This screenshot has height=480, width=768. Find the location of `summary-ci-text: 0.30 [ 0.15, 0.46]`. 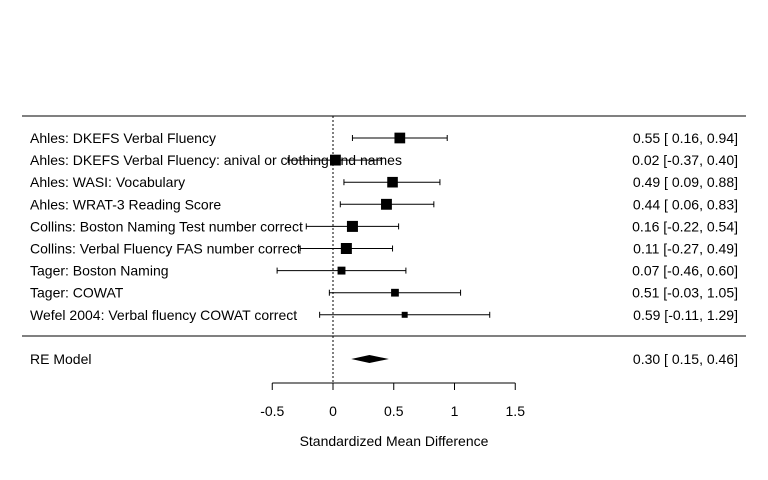

summary-ci-text: 0.30 [ 0.15, 0.46] is located at coordinates (685, 359).